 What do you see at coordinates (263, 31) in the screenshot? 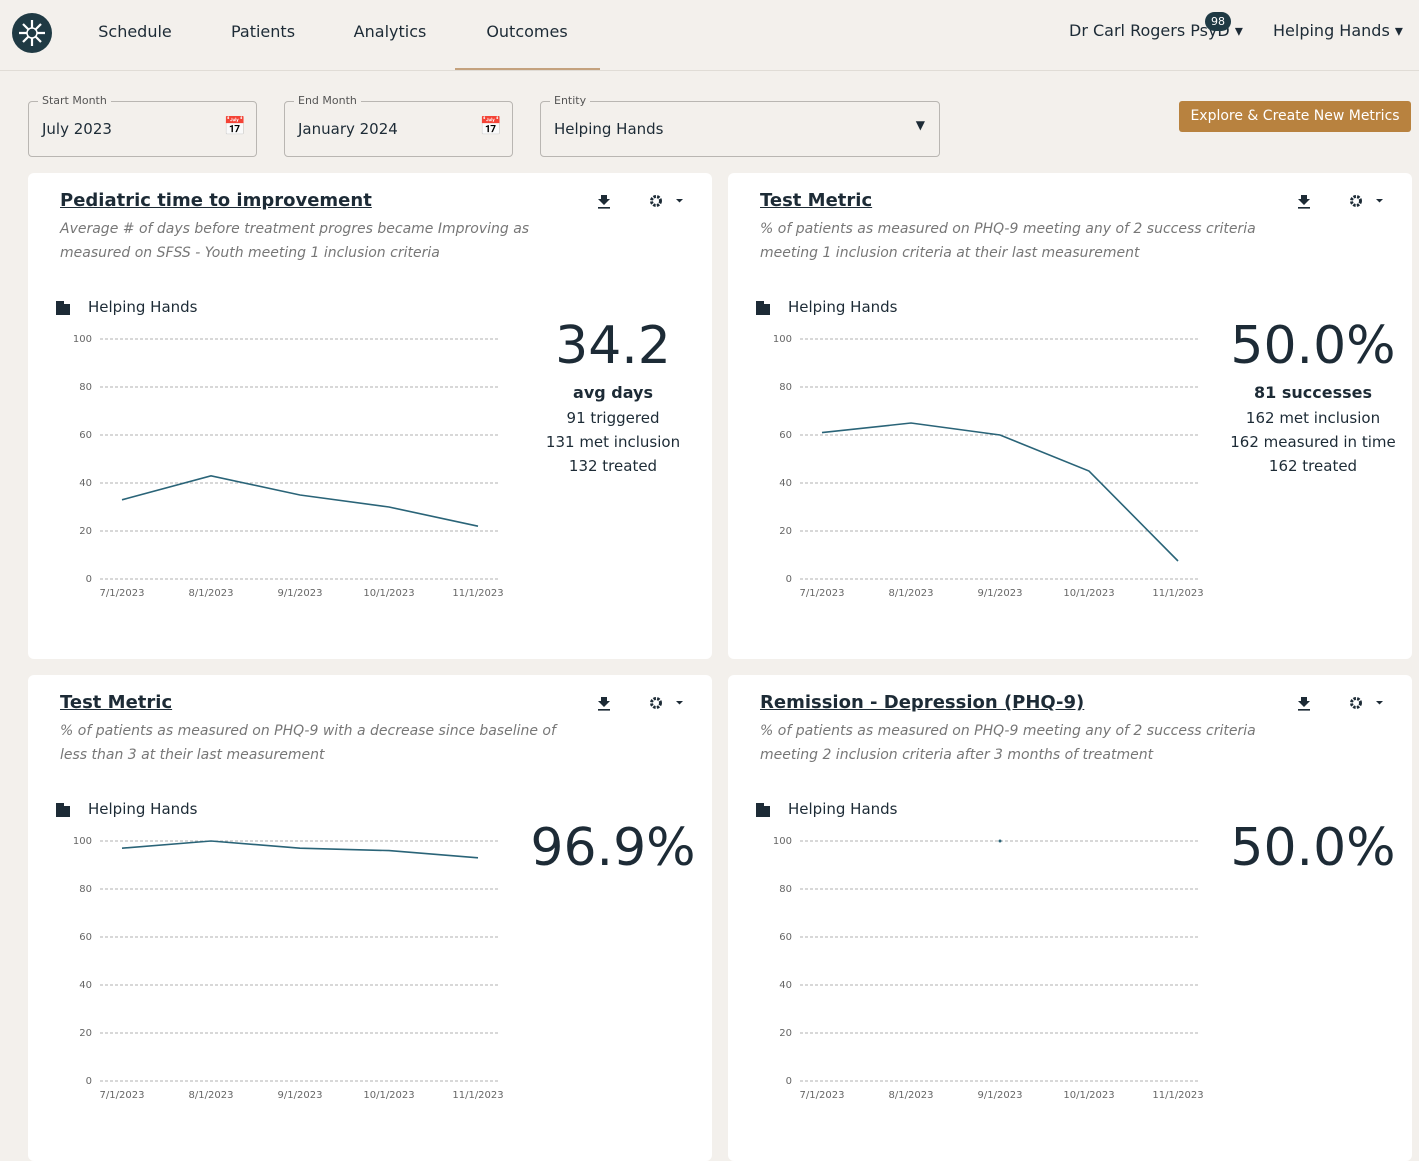
I see `nav-item: Patients` at bounding box center [263, 31].